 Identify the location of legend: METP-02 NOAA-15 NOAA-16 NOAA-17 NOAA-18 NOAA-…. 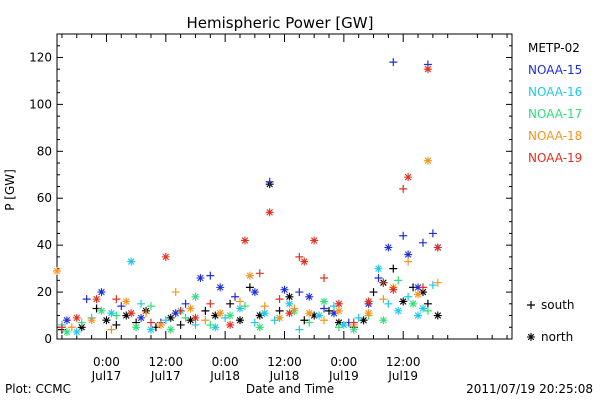
(555, 103).